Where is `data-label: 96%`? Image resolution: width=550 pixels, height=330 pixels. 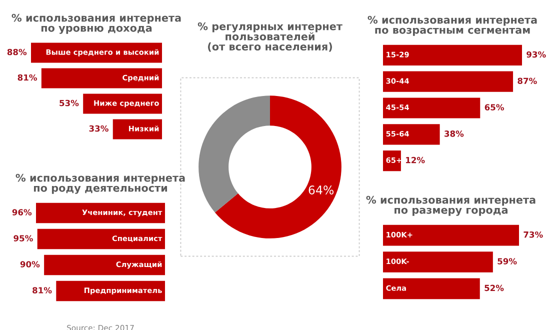 data-label: 96% is located at coordinates (22, 212).